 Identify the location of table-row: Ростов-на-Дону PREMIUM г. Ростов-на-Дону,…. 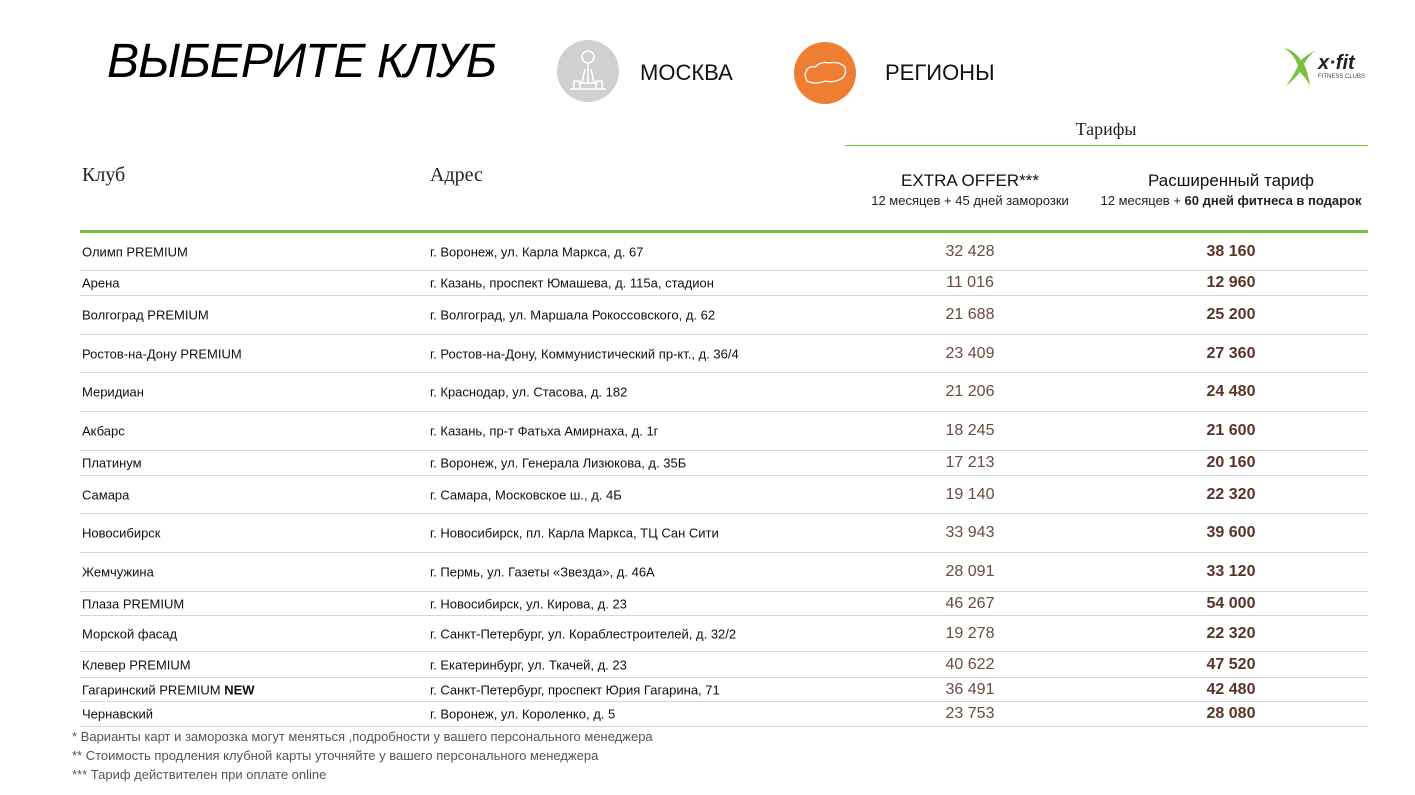
(724, 354).